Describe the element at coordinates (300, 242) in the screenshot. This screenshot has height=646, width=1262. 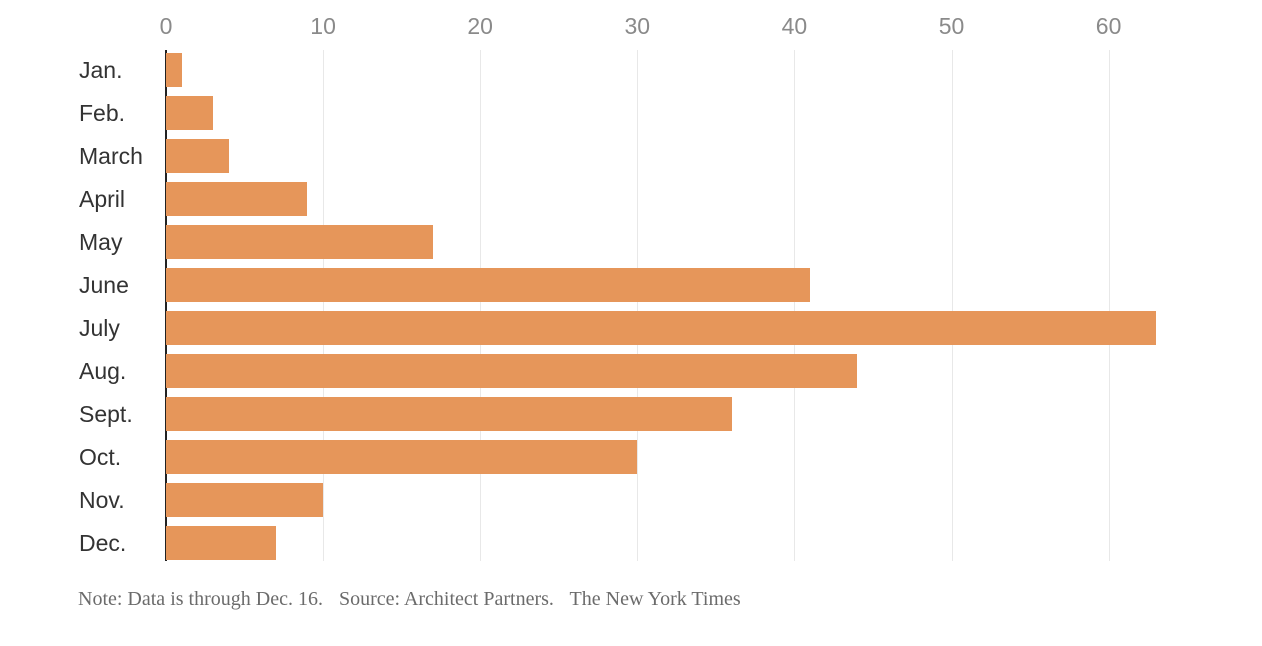
I see `bar-may` at that location.